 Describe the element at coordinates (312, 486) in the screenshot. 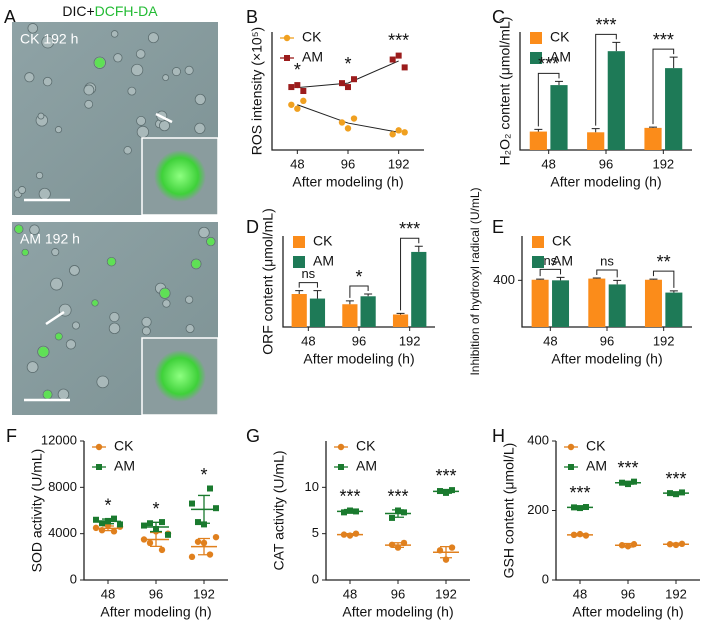

I see `y-tick-label: 10` at that location.